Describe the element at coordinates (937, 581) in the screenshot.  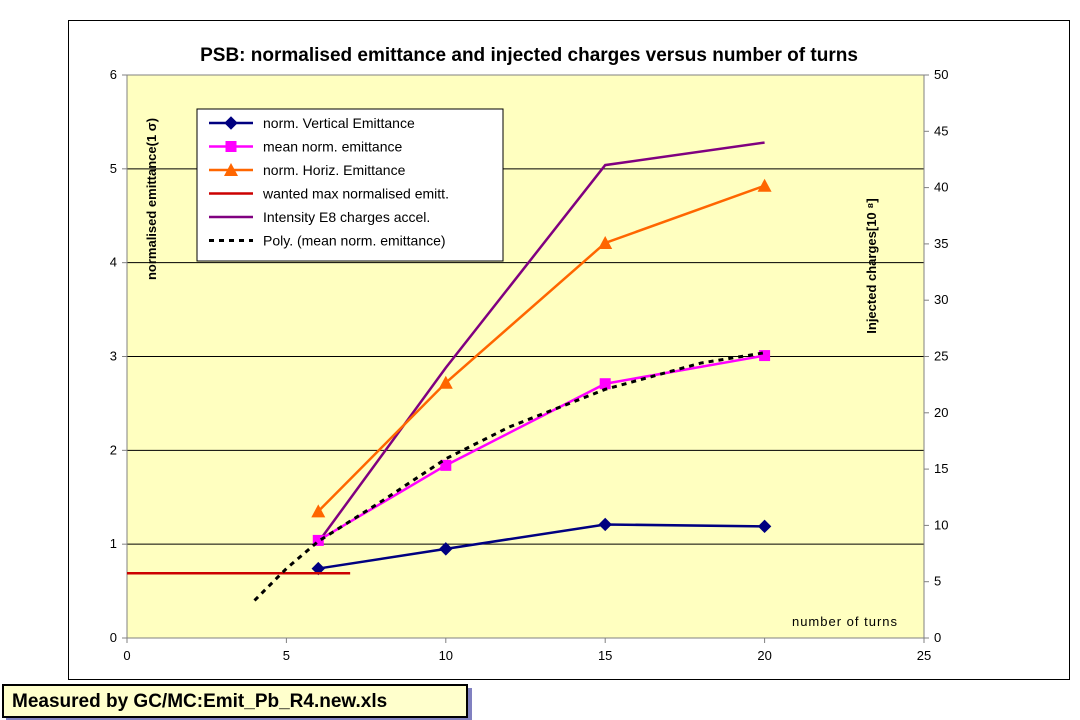
I see `y2-tick-label: 5` at that location.